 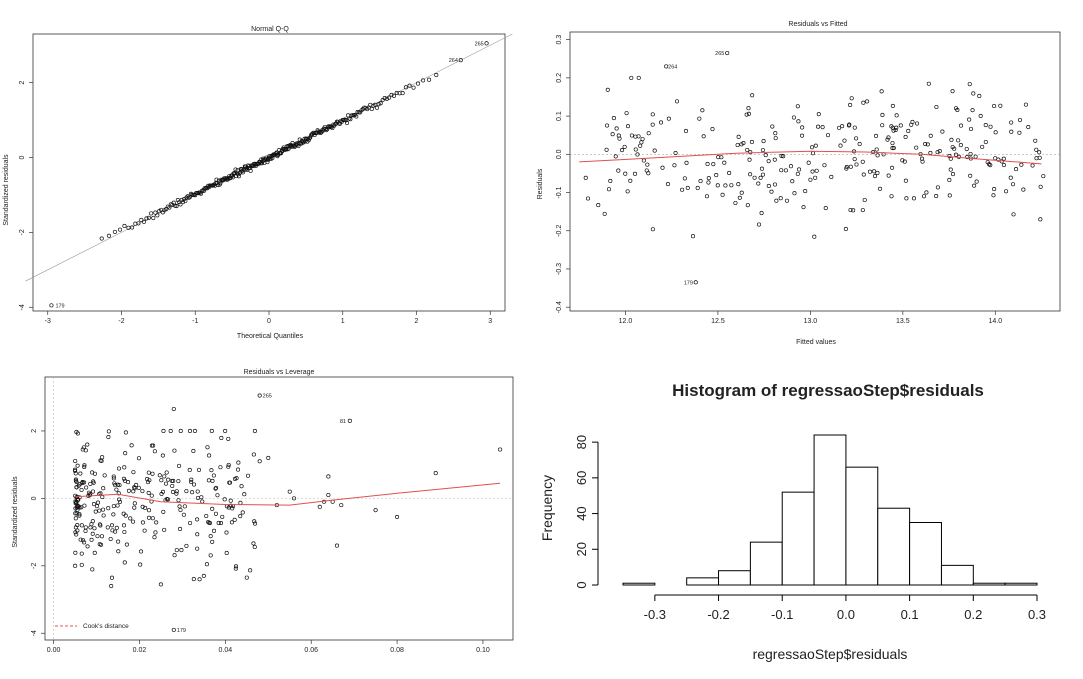 What do you see at coordinates (1037, 614) in the screenshot?
I see `hist-x-tick-label: 0.3` at bounding box center [1037, 614].